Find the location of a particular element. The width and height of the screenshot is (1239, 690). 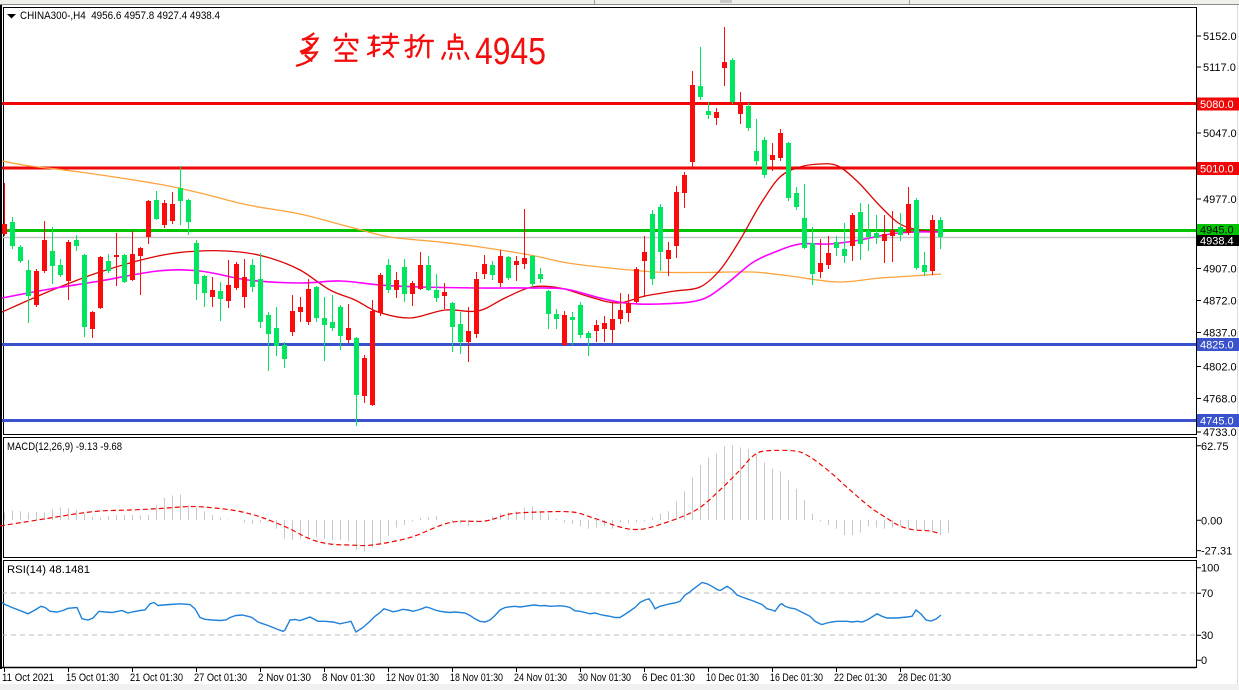

svg-text: 30 is located at coordinates (1207, 636).